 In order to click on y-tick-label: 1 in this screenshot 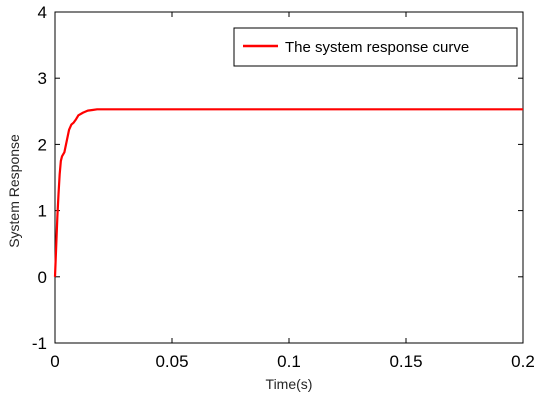, I will do `click(42, 211)`.